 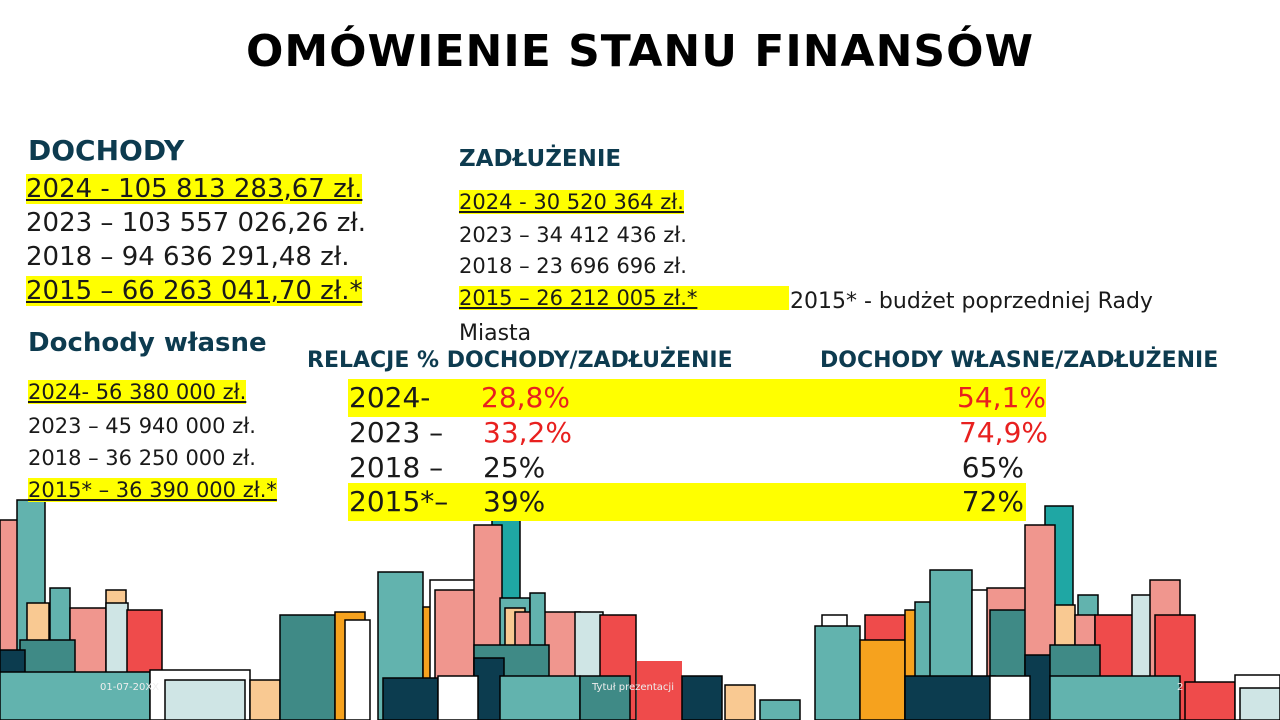 What do you see at coordinates (106, 150) in the screenshot?
I see `heading: DOCHODY` at bounding box center [106, 150].